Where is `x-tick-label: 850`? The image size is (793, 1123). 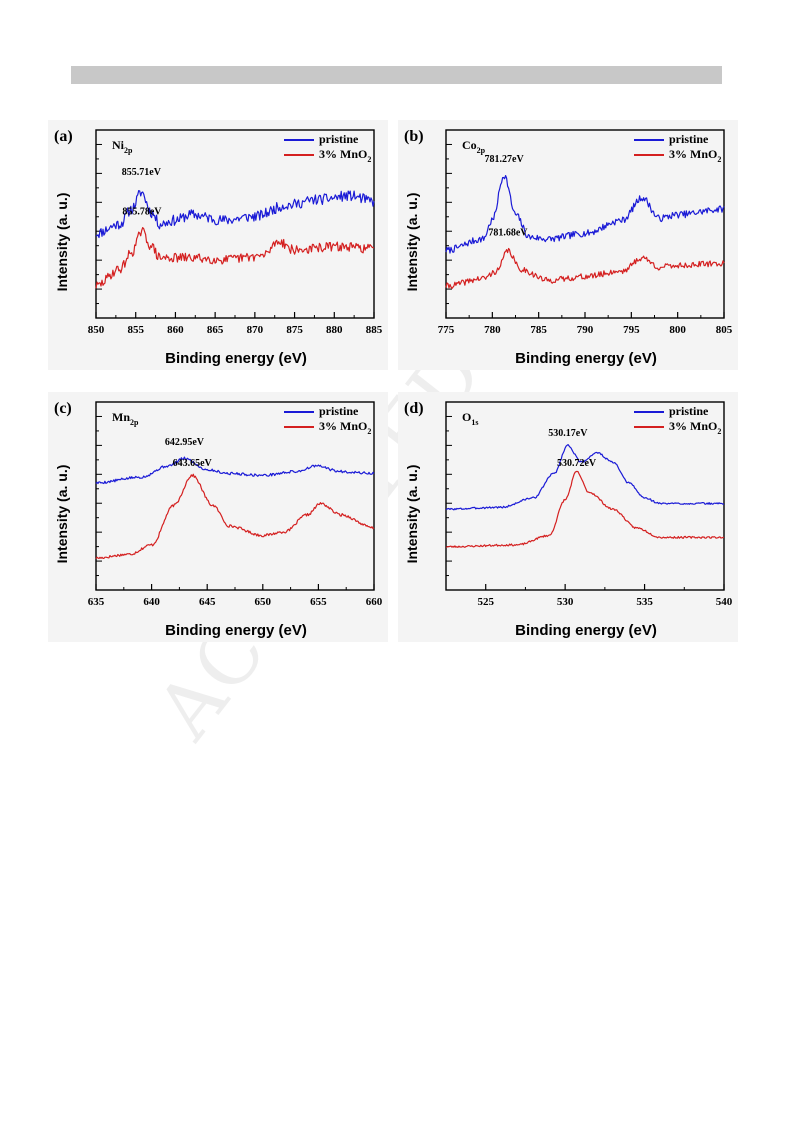 x-tick-label: 850 is located at coordinates (96, 330).